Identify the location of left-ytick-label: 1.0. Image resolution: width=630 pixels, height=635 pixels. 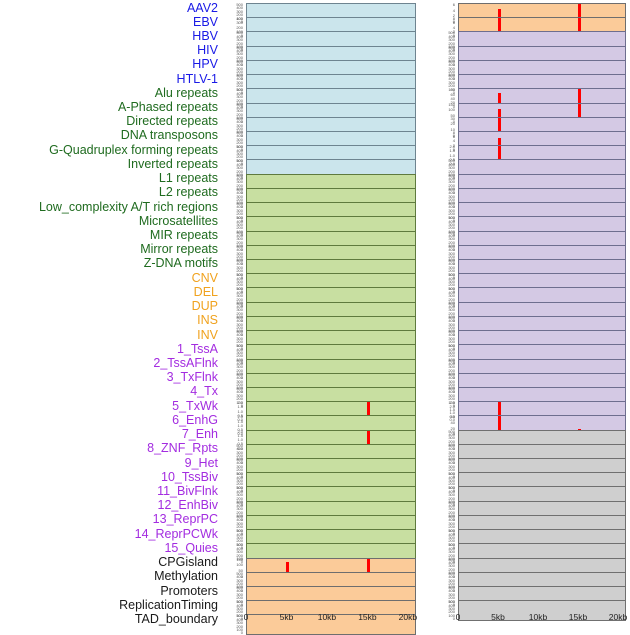
(240, 440).